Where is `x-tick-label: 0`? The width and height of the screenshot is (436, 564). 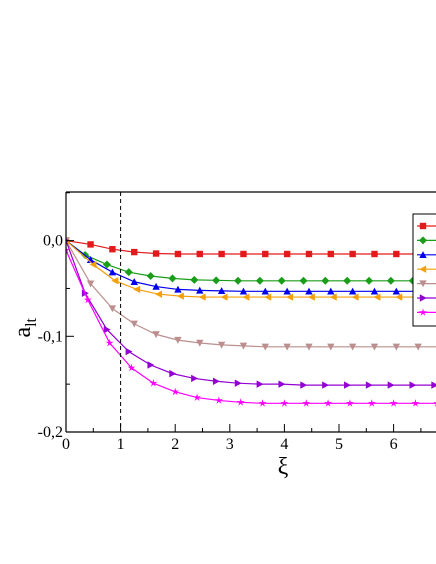
x-tick-label: 0 is located at coordinates (66, 444).